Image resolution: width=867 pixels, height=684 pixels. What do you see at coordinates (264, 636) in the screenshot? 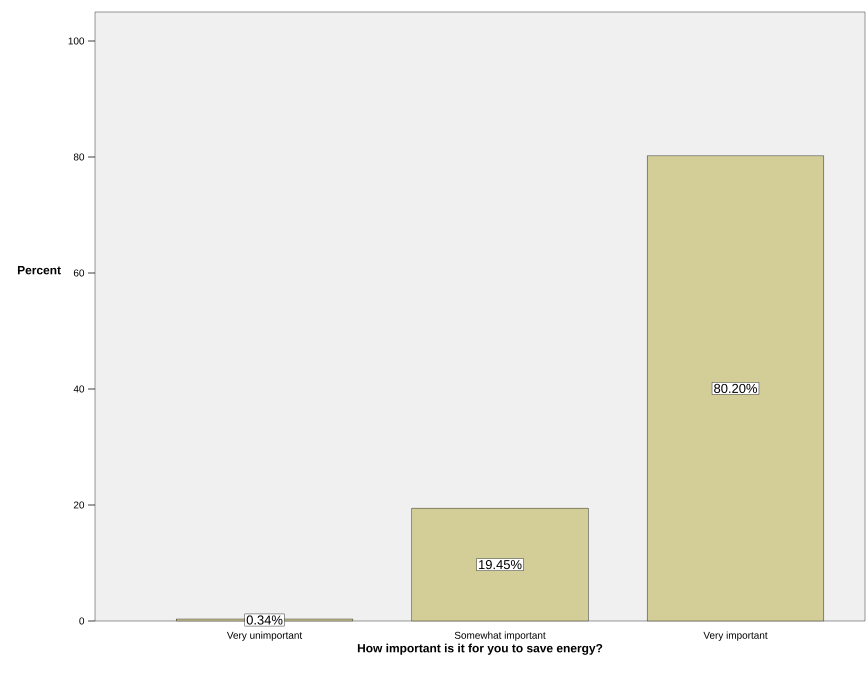
I see `x-tick-label: Very unimportant` at bounding box center [264, 636].